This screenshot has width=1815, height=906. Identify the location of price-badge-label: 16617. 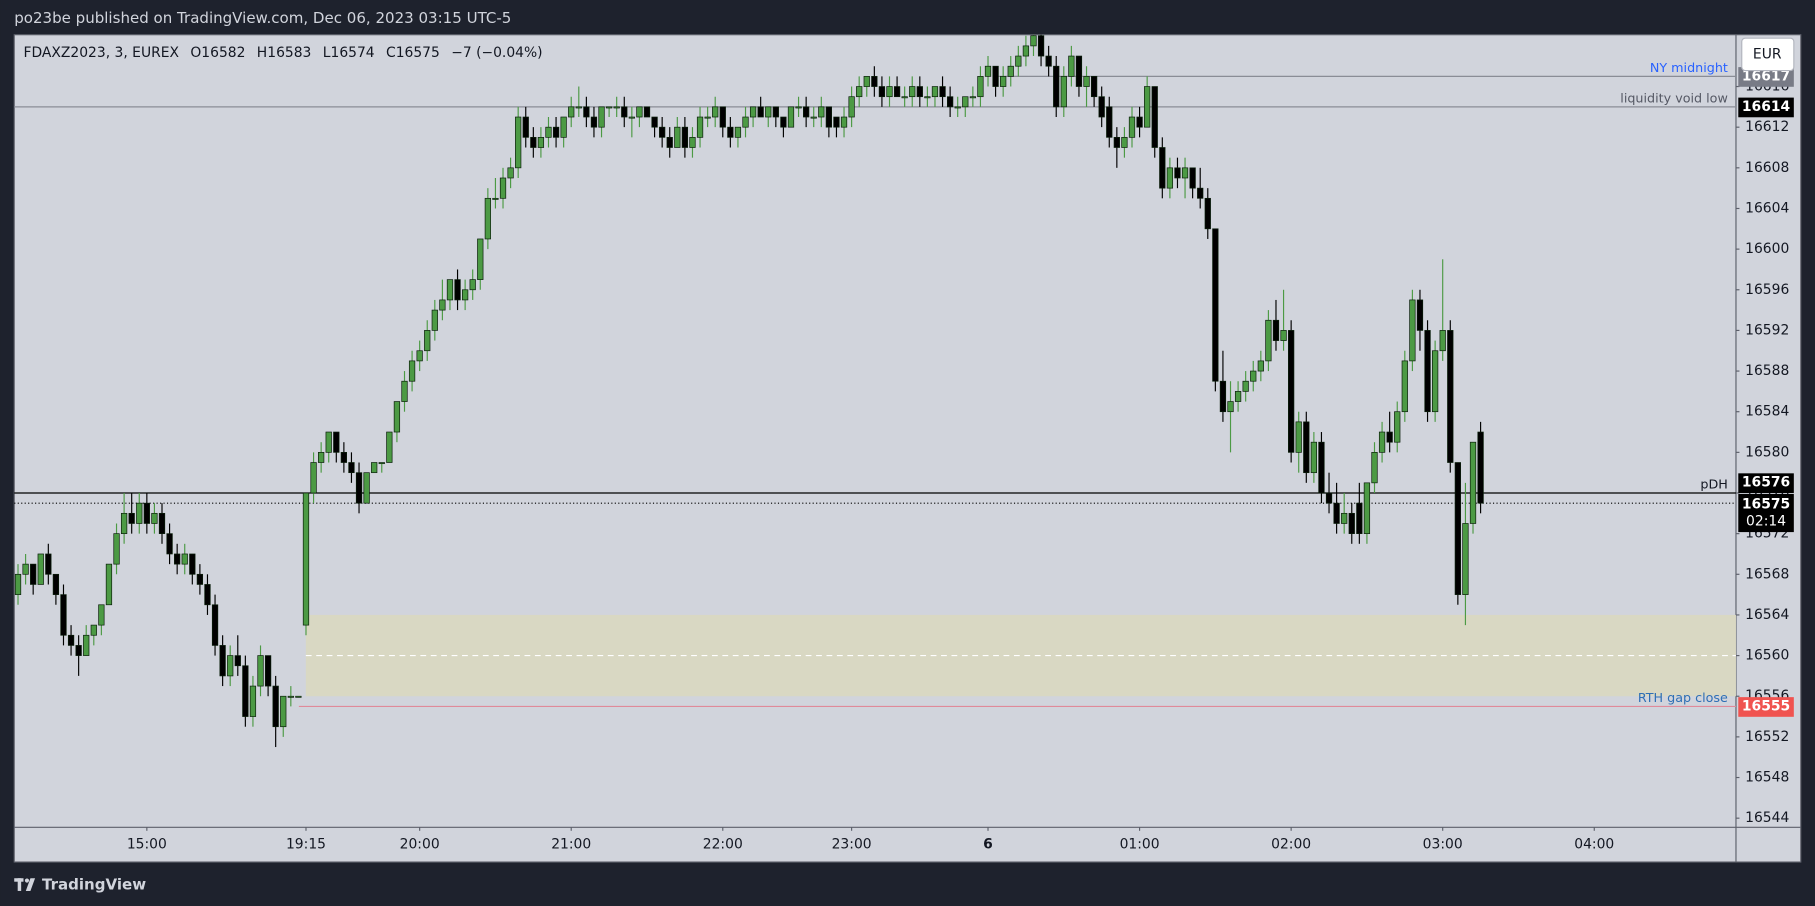
(1766, 76).